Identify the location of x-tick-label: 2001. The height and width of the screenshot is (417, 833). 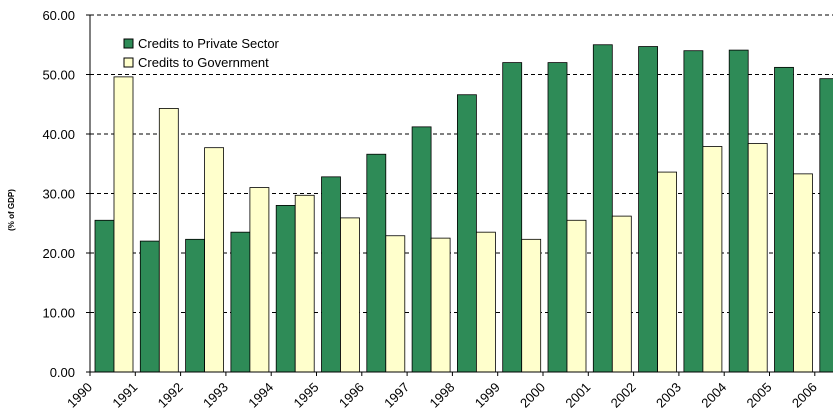
(577, 395).